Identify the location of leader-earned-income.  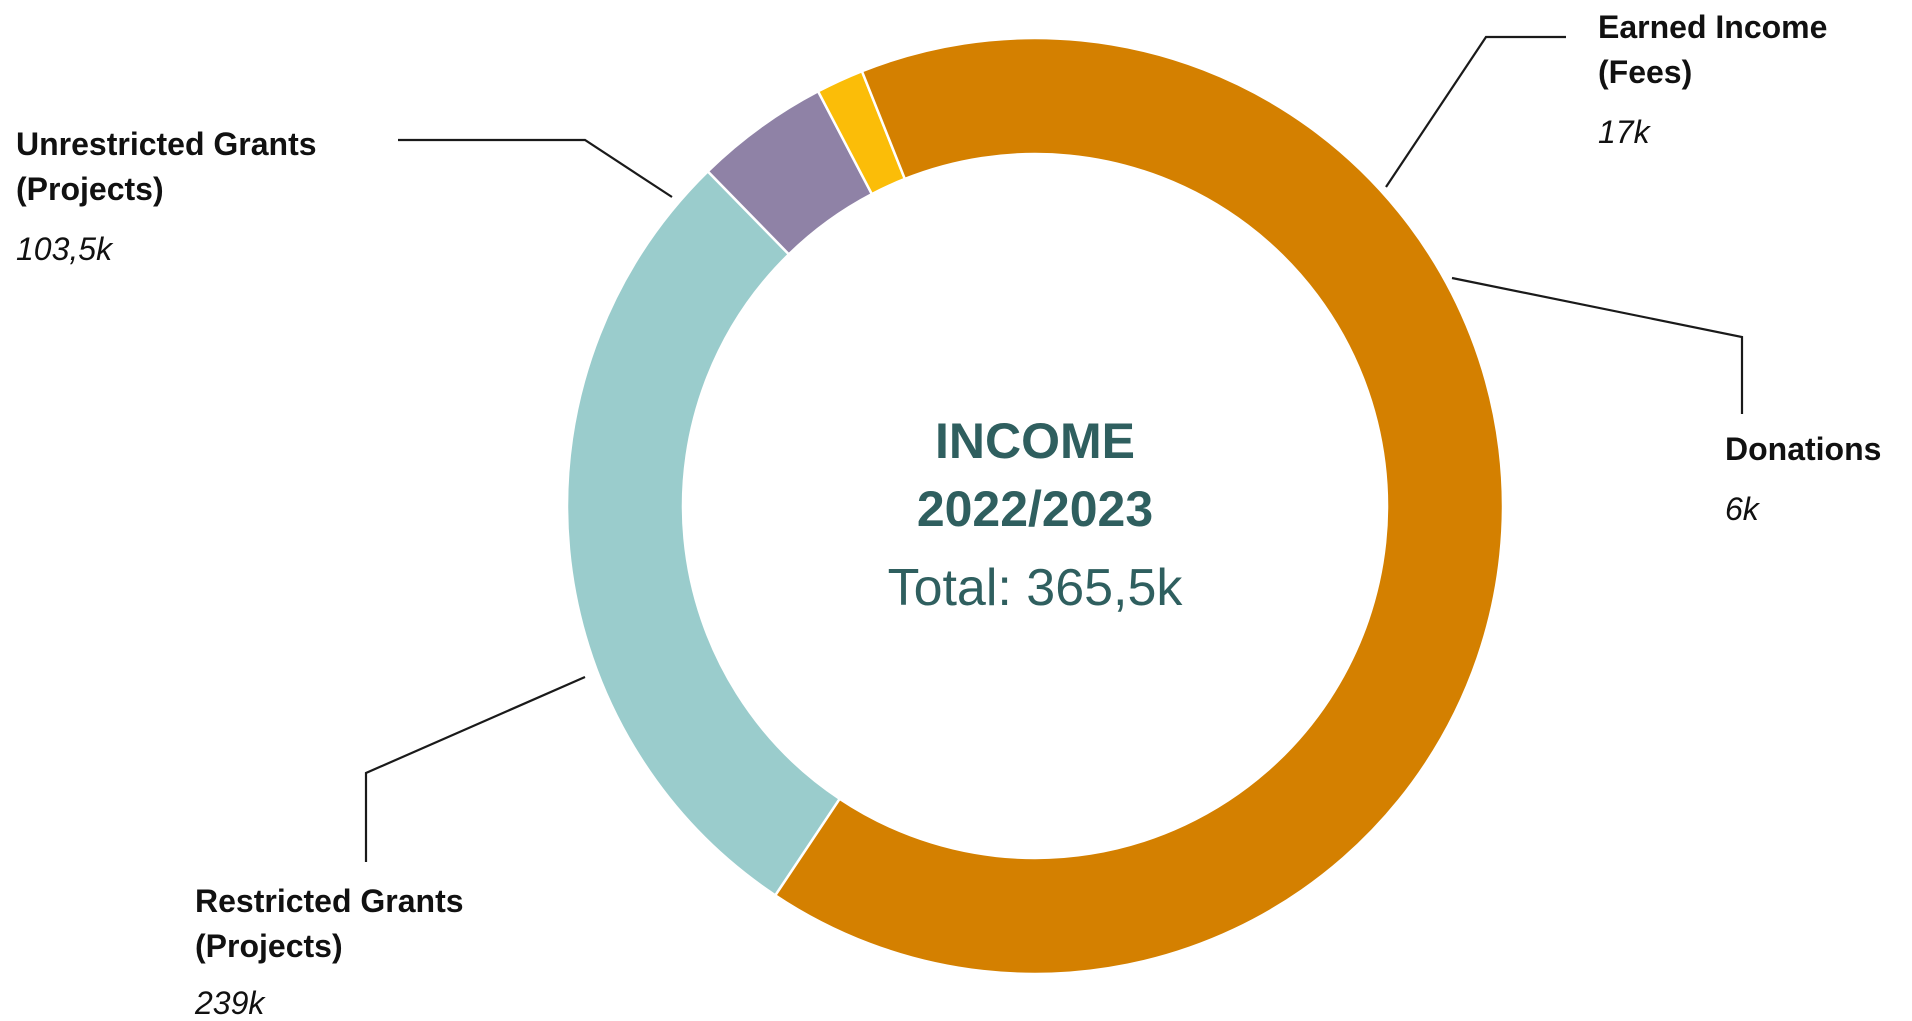
(1475, 111).